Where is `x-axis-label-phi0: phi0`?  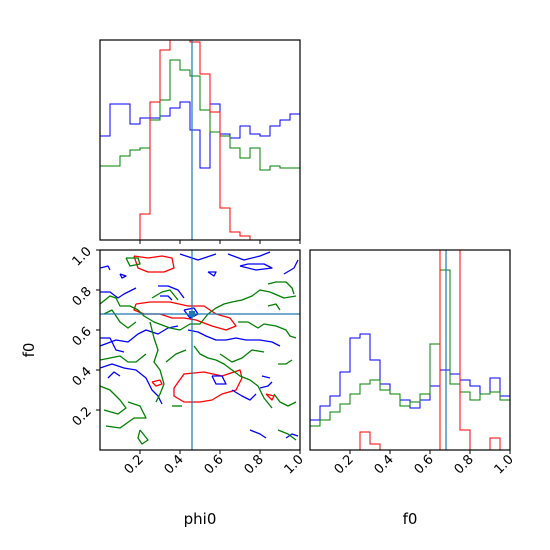
x-axis-label-phi0: phi0 is located at coordinates (200, 519).